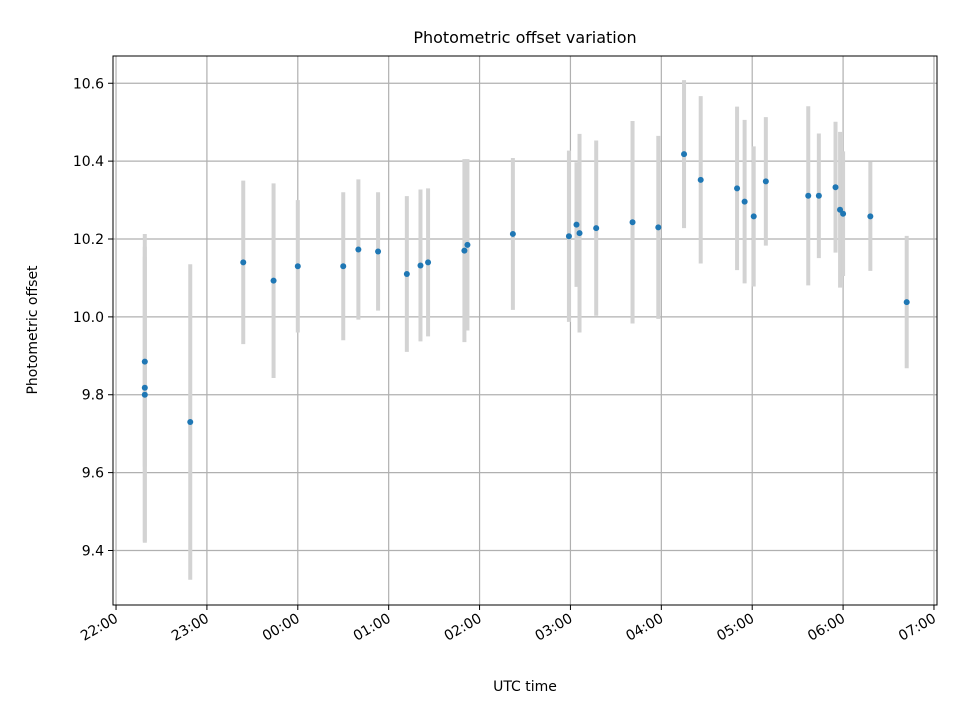 The image size is (960, 720). I want to click on chart-title: Photometric offset variation, so click(524, 37).